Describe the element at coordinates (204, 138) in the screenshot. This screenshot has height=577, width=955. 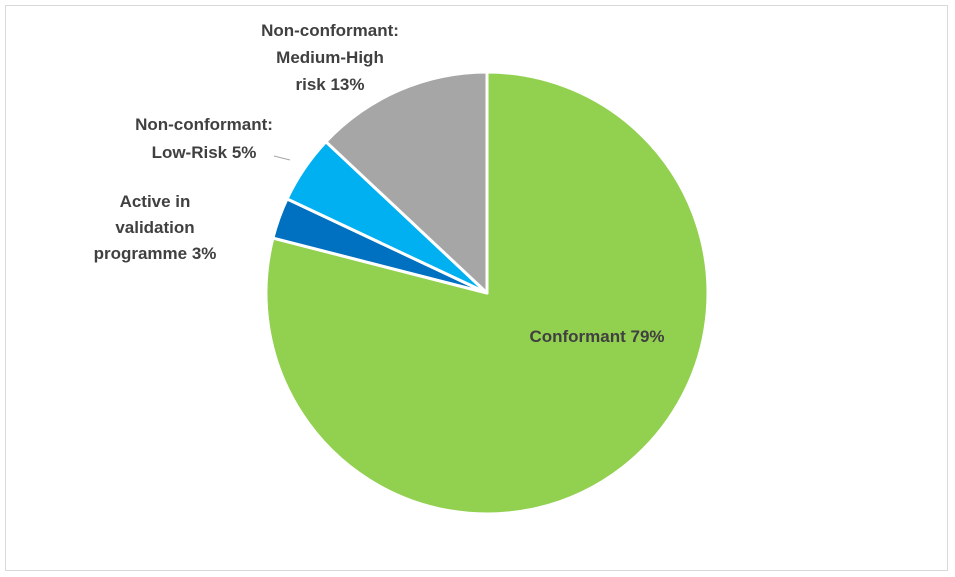
I see `data-label-non-conformant-low-risk: Non-conformant: Low-Risk 5%` at that location.